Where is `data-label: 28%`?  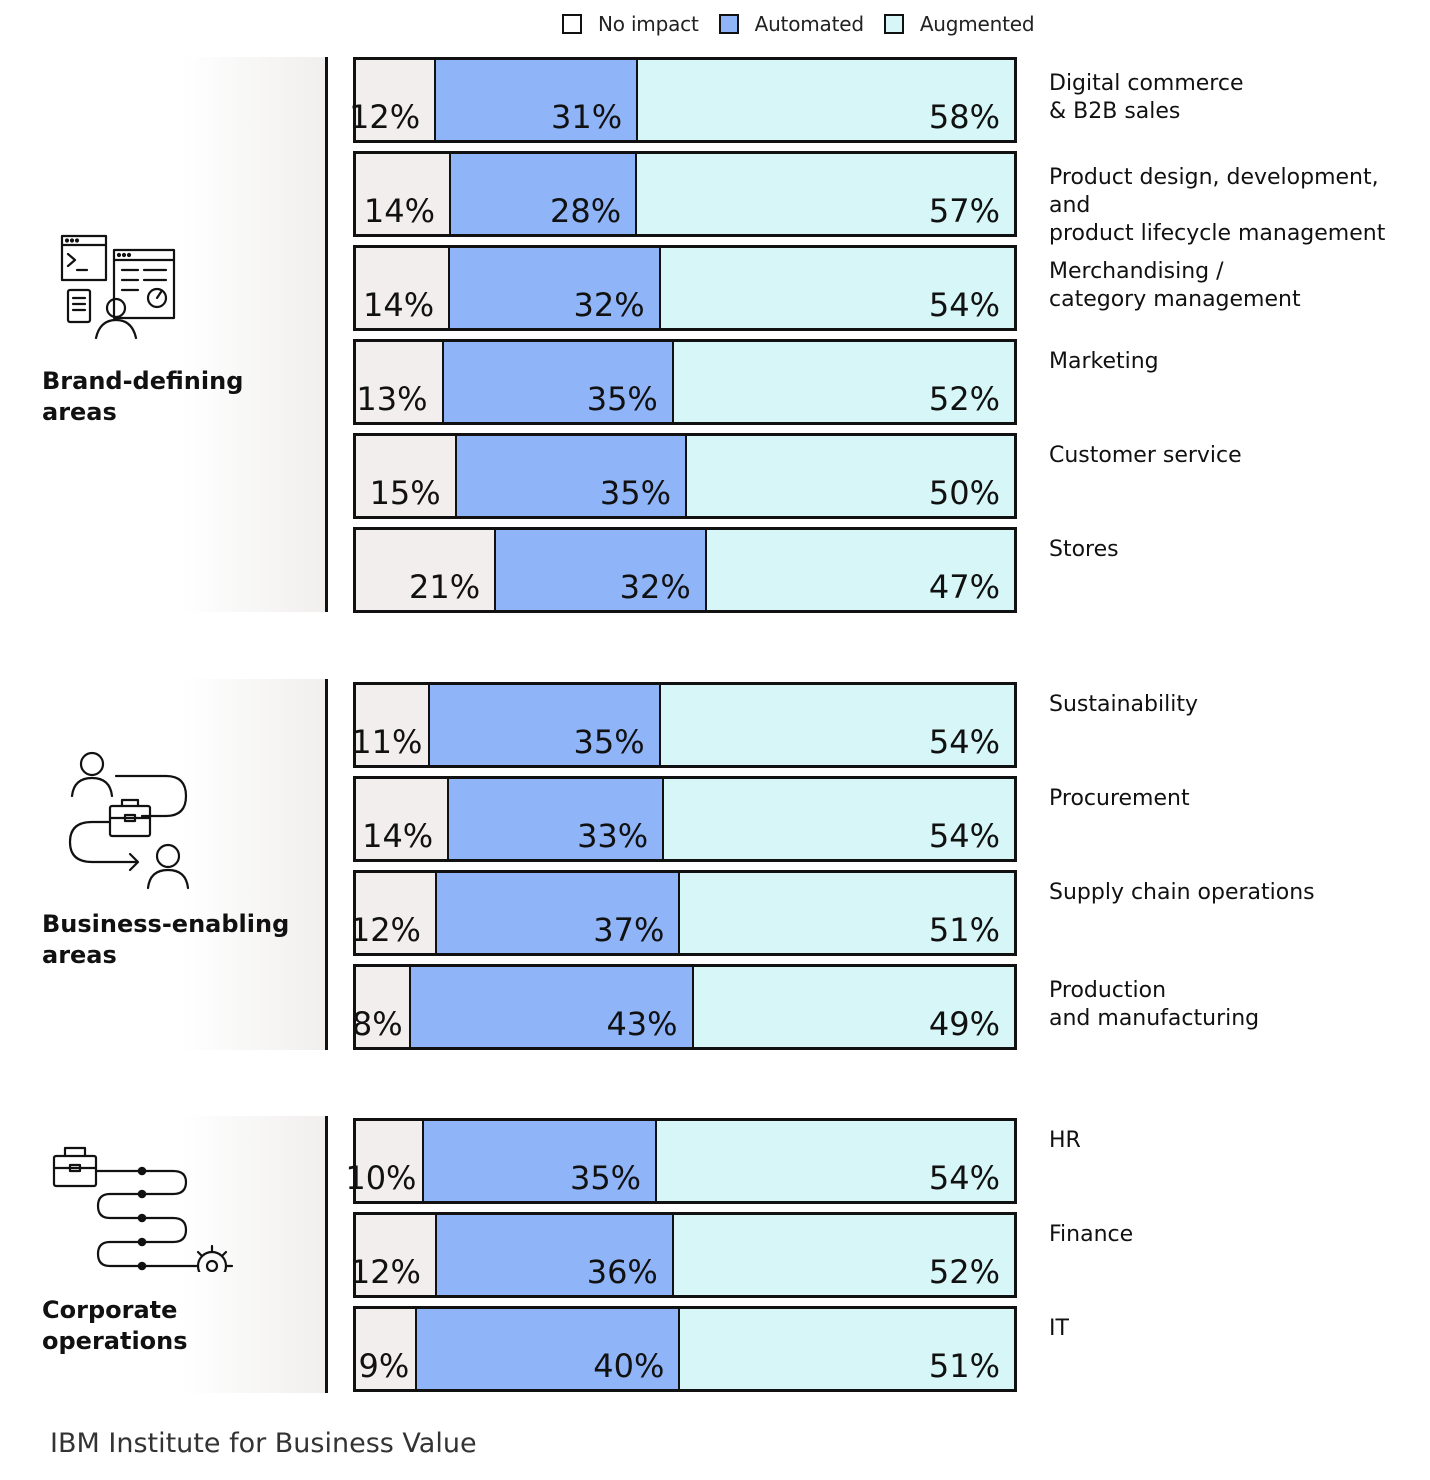 data-label: 28% is located at coordinates (586, 211).